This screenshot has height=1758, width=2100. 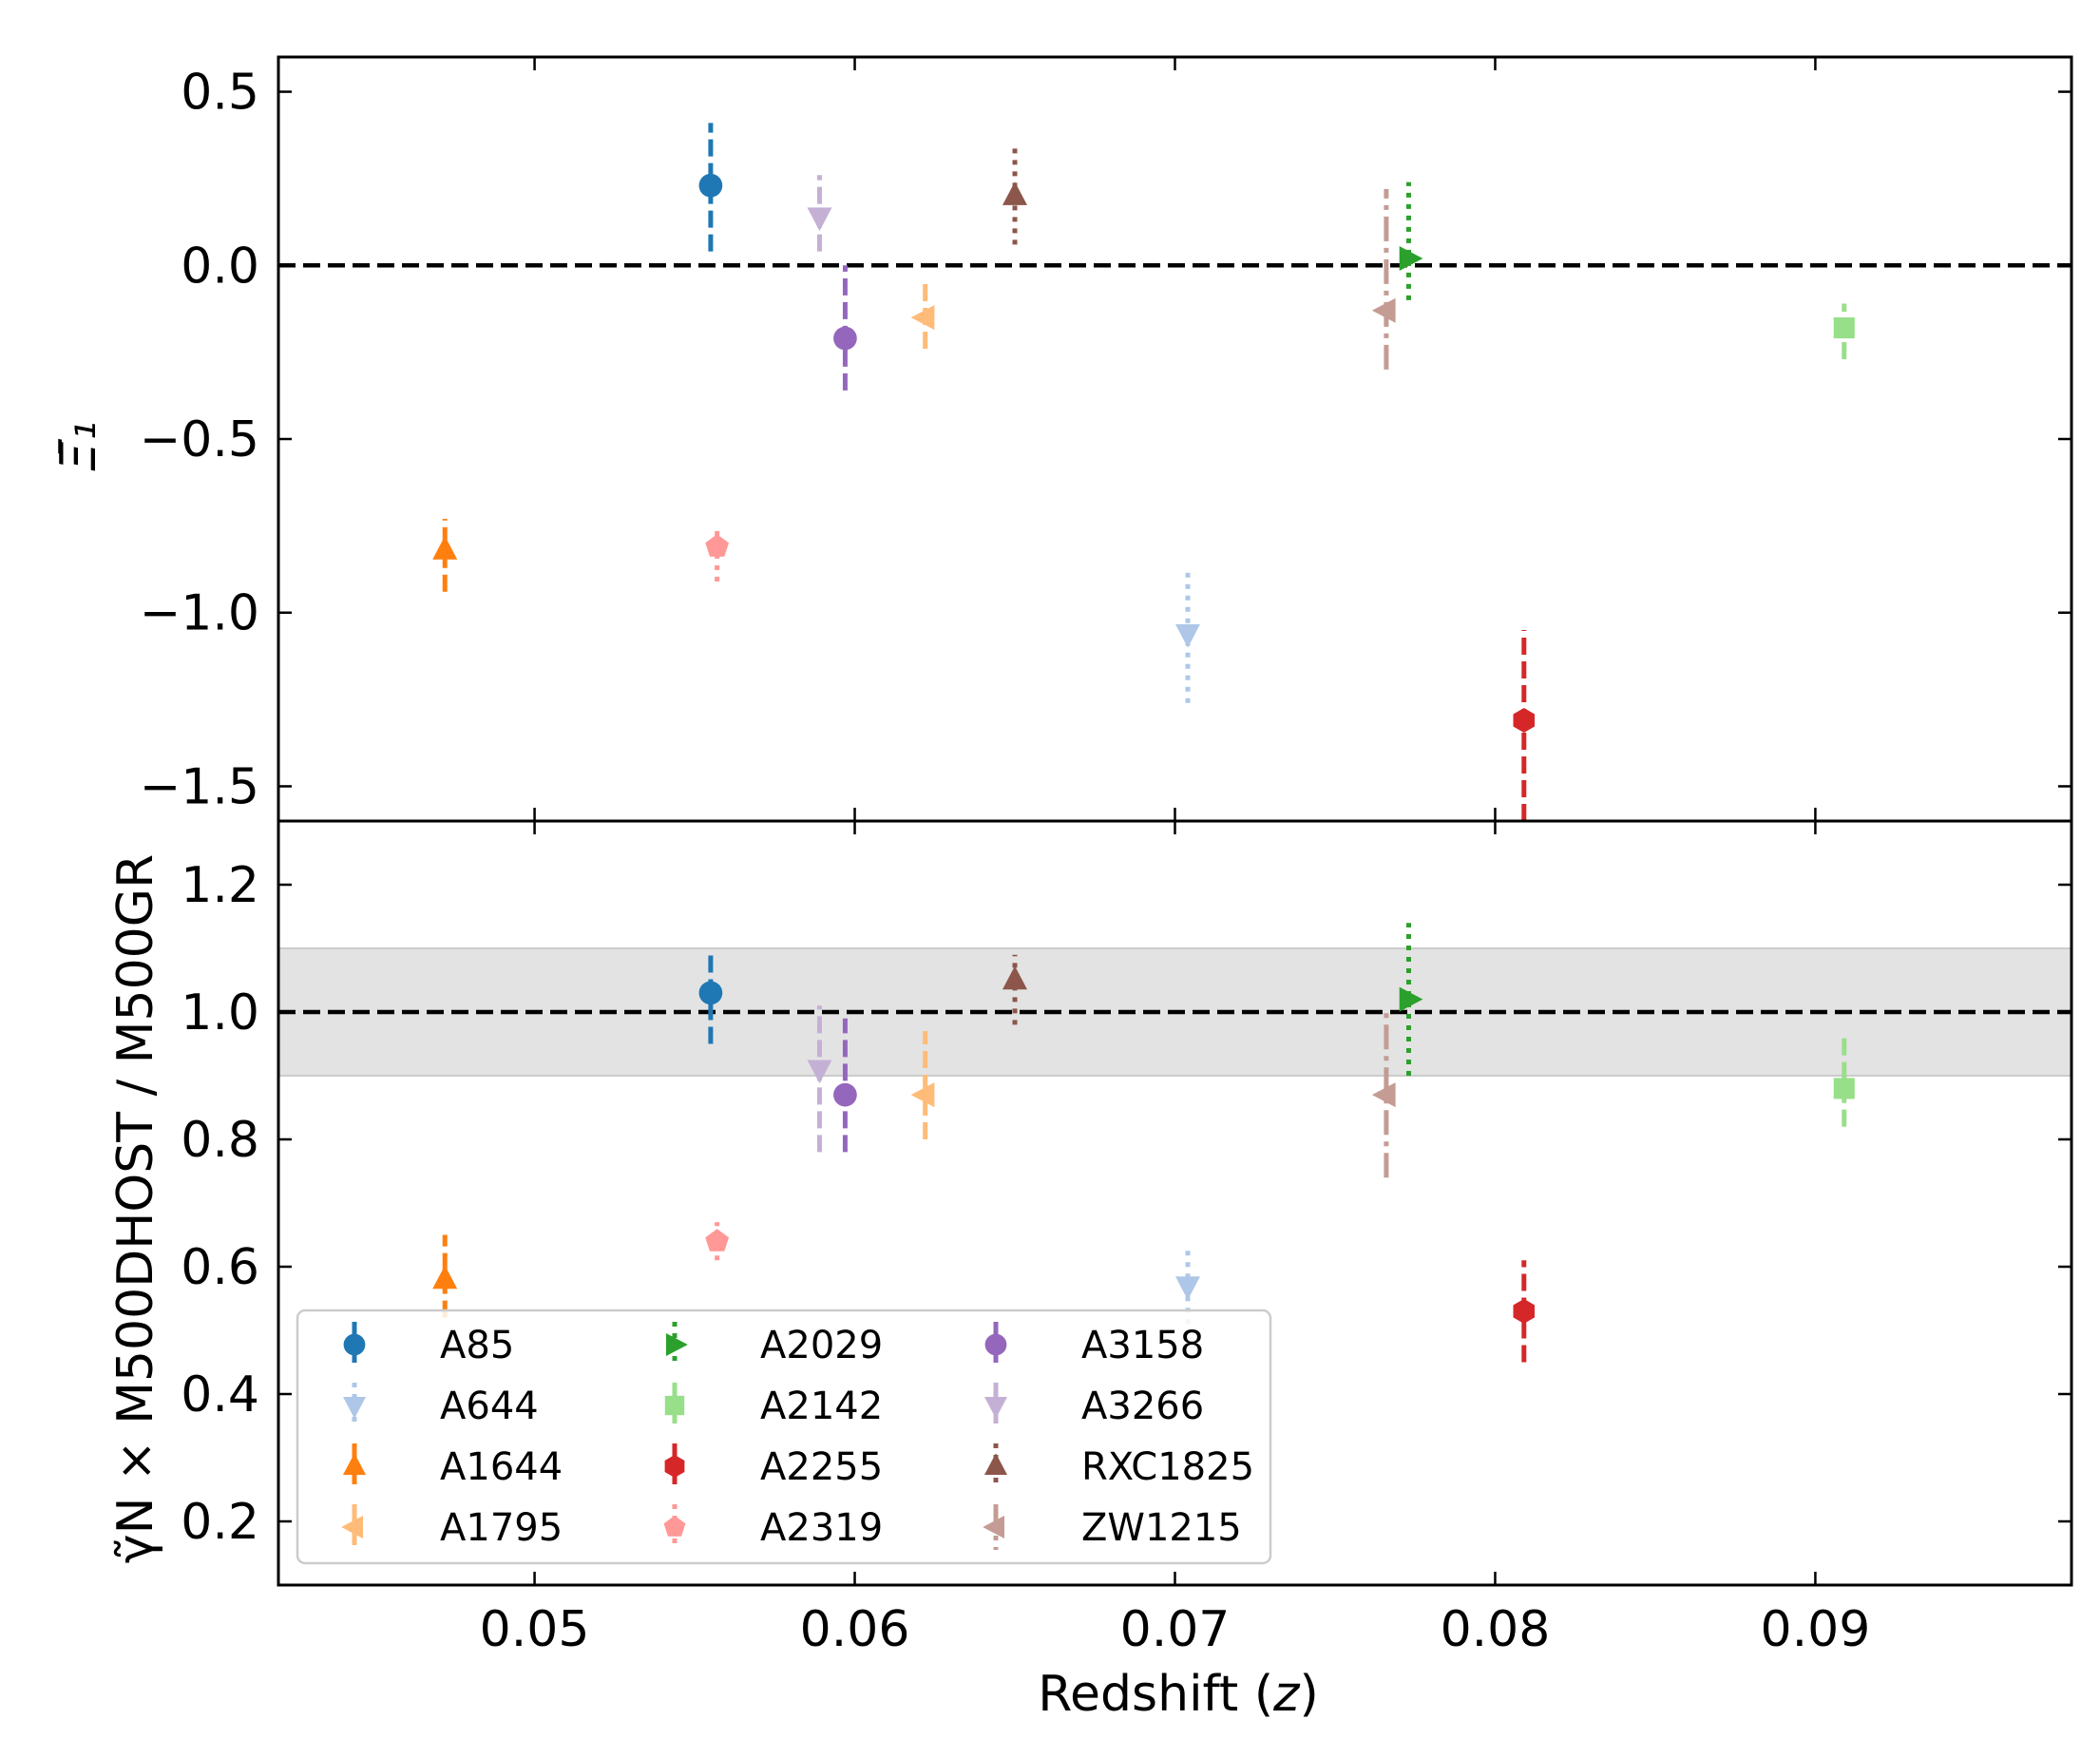 What do you see at coordinates (220, 885) in the screenshot?
I see `bottom-ytick-label: 1.2` at bounding box center [220, 885].